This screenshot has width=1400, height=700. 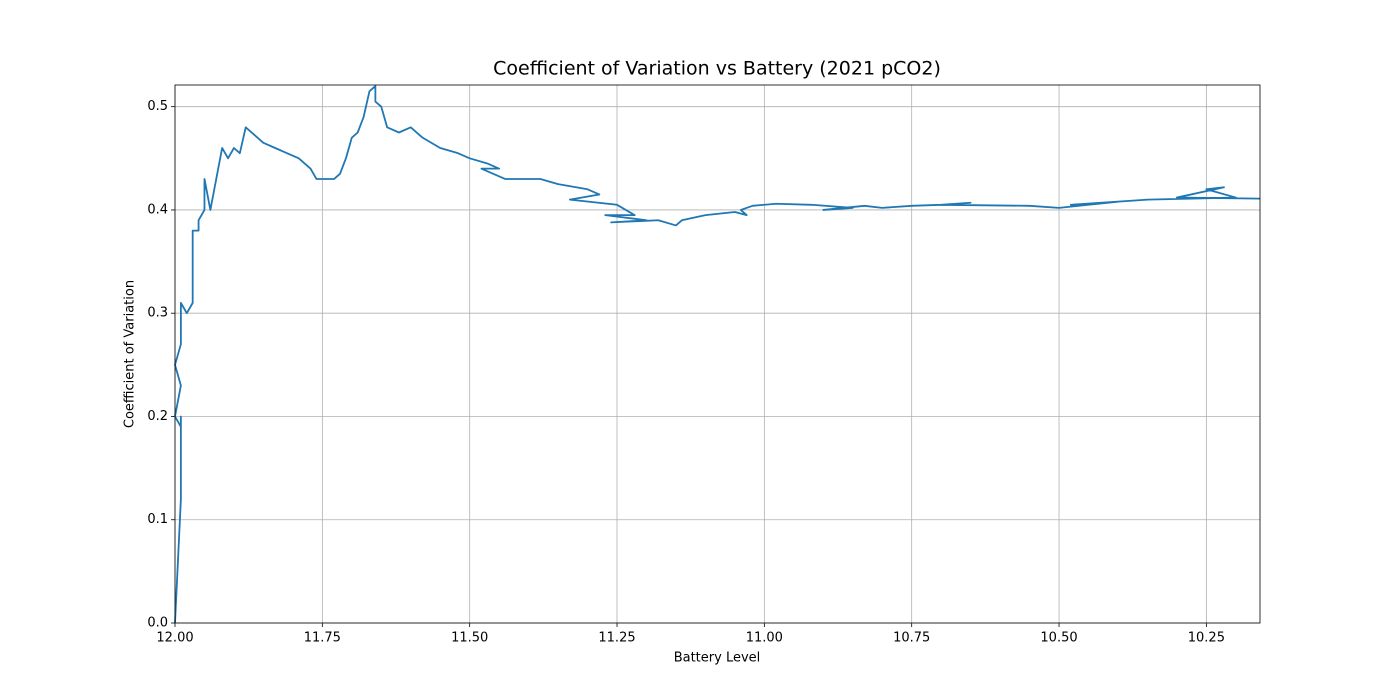 I want to click on x-tick-label: 11.25, so click(x=616, y=638).